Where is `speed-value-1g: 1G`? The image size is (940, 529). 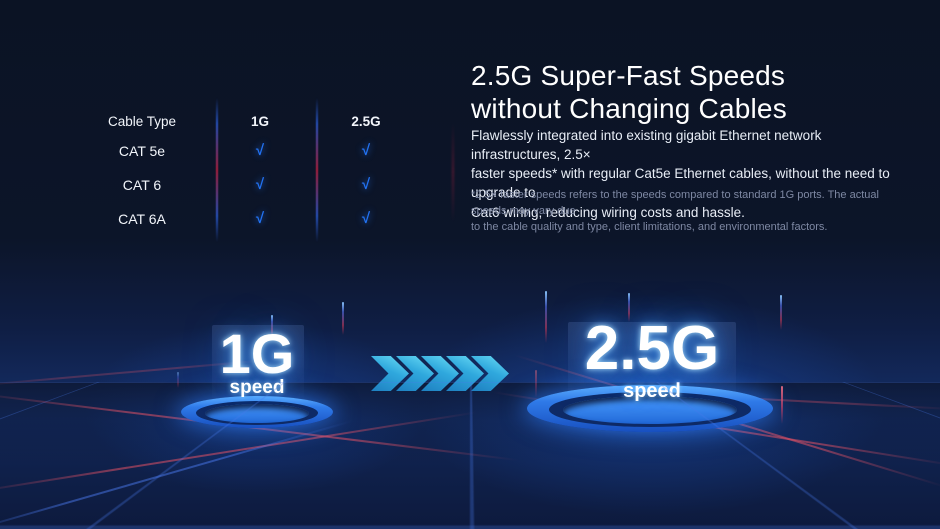
speed-value-1g: 1G is located at coordinates (257, 353).